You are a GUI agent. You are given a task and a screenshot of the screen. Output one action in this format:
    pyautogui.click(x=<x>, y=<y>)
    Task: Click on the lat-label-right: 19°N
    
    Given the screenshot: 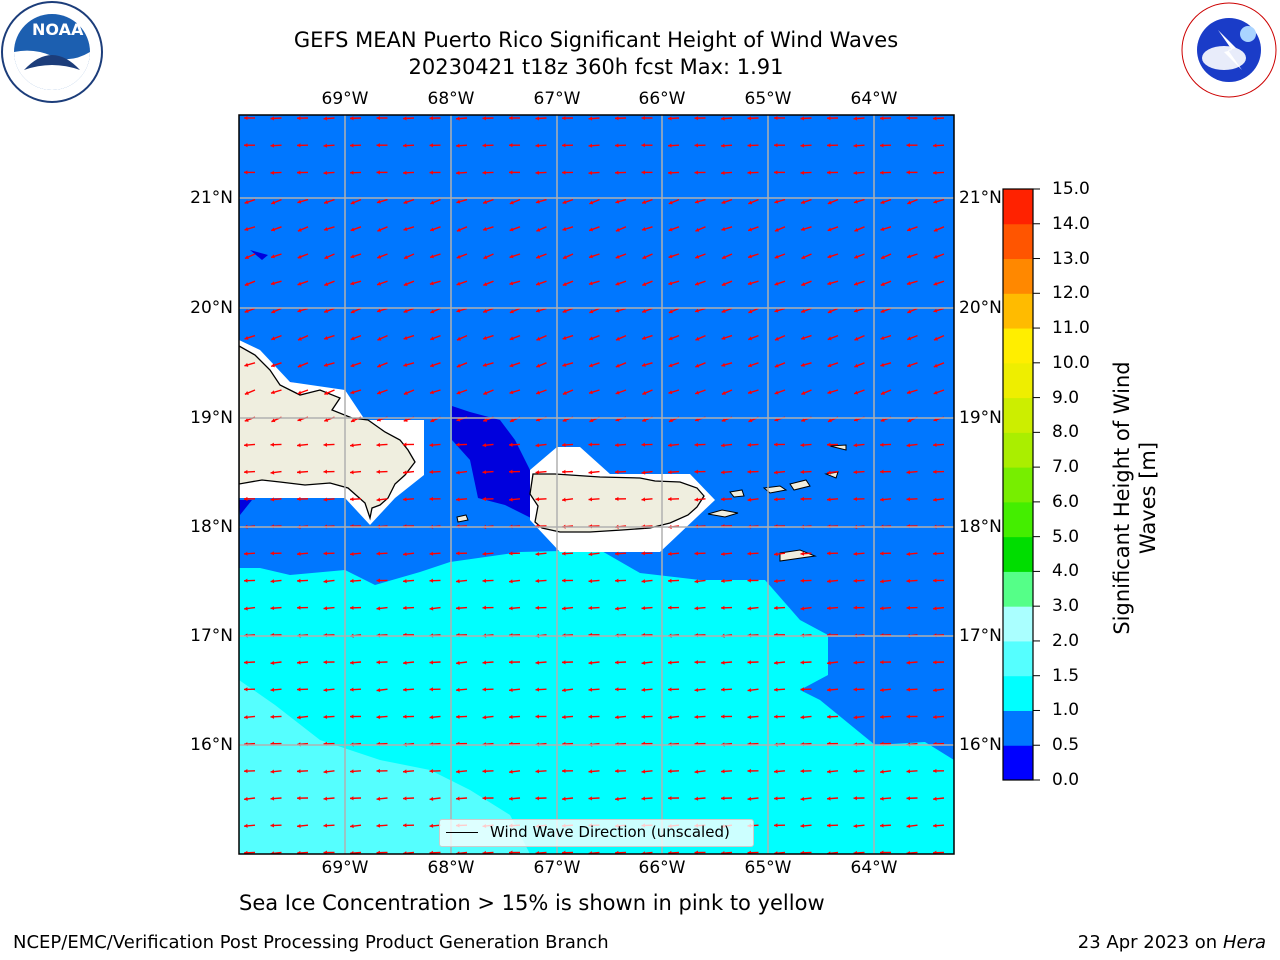 What is the action you would take?
    pyautogui.click(x=980, y=418)
    